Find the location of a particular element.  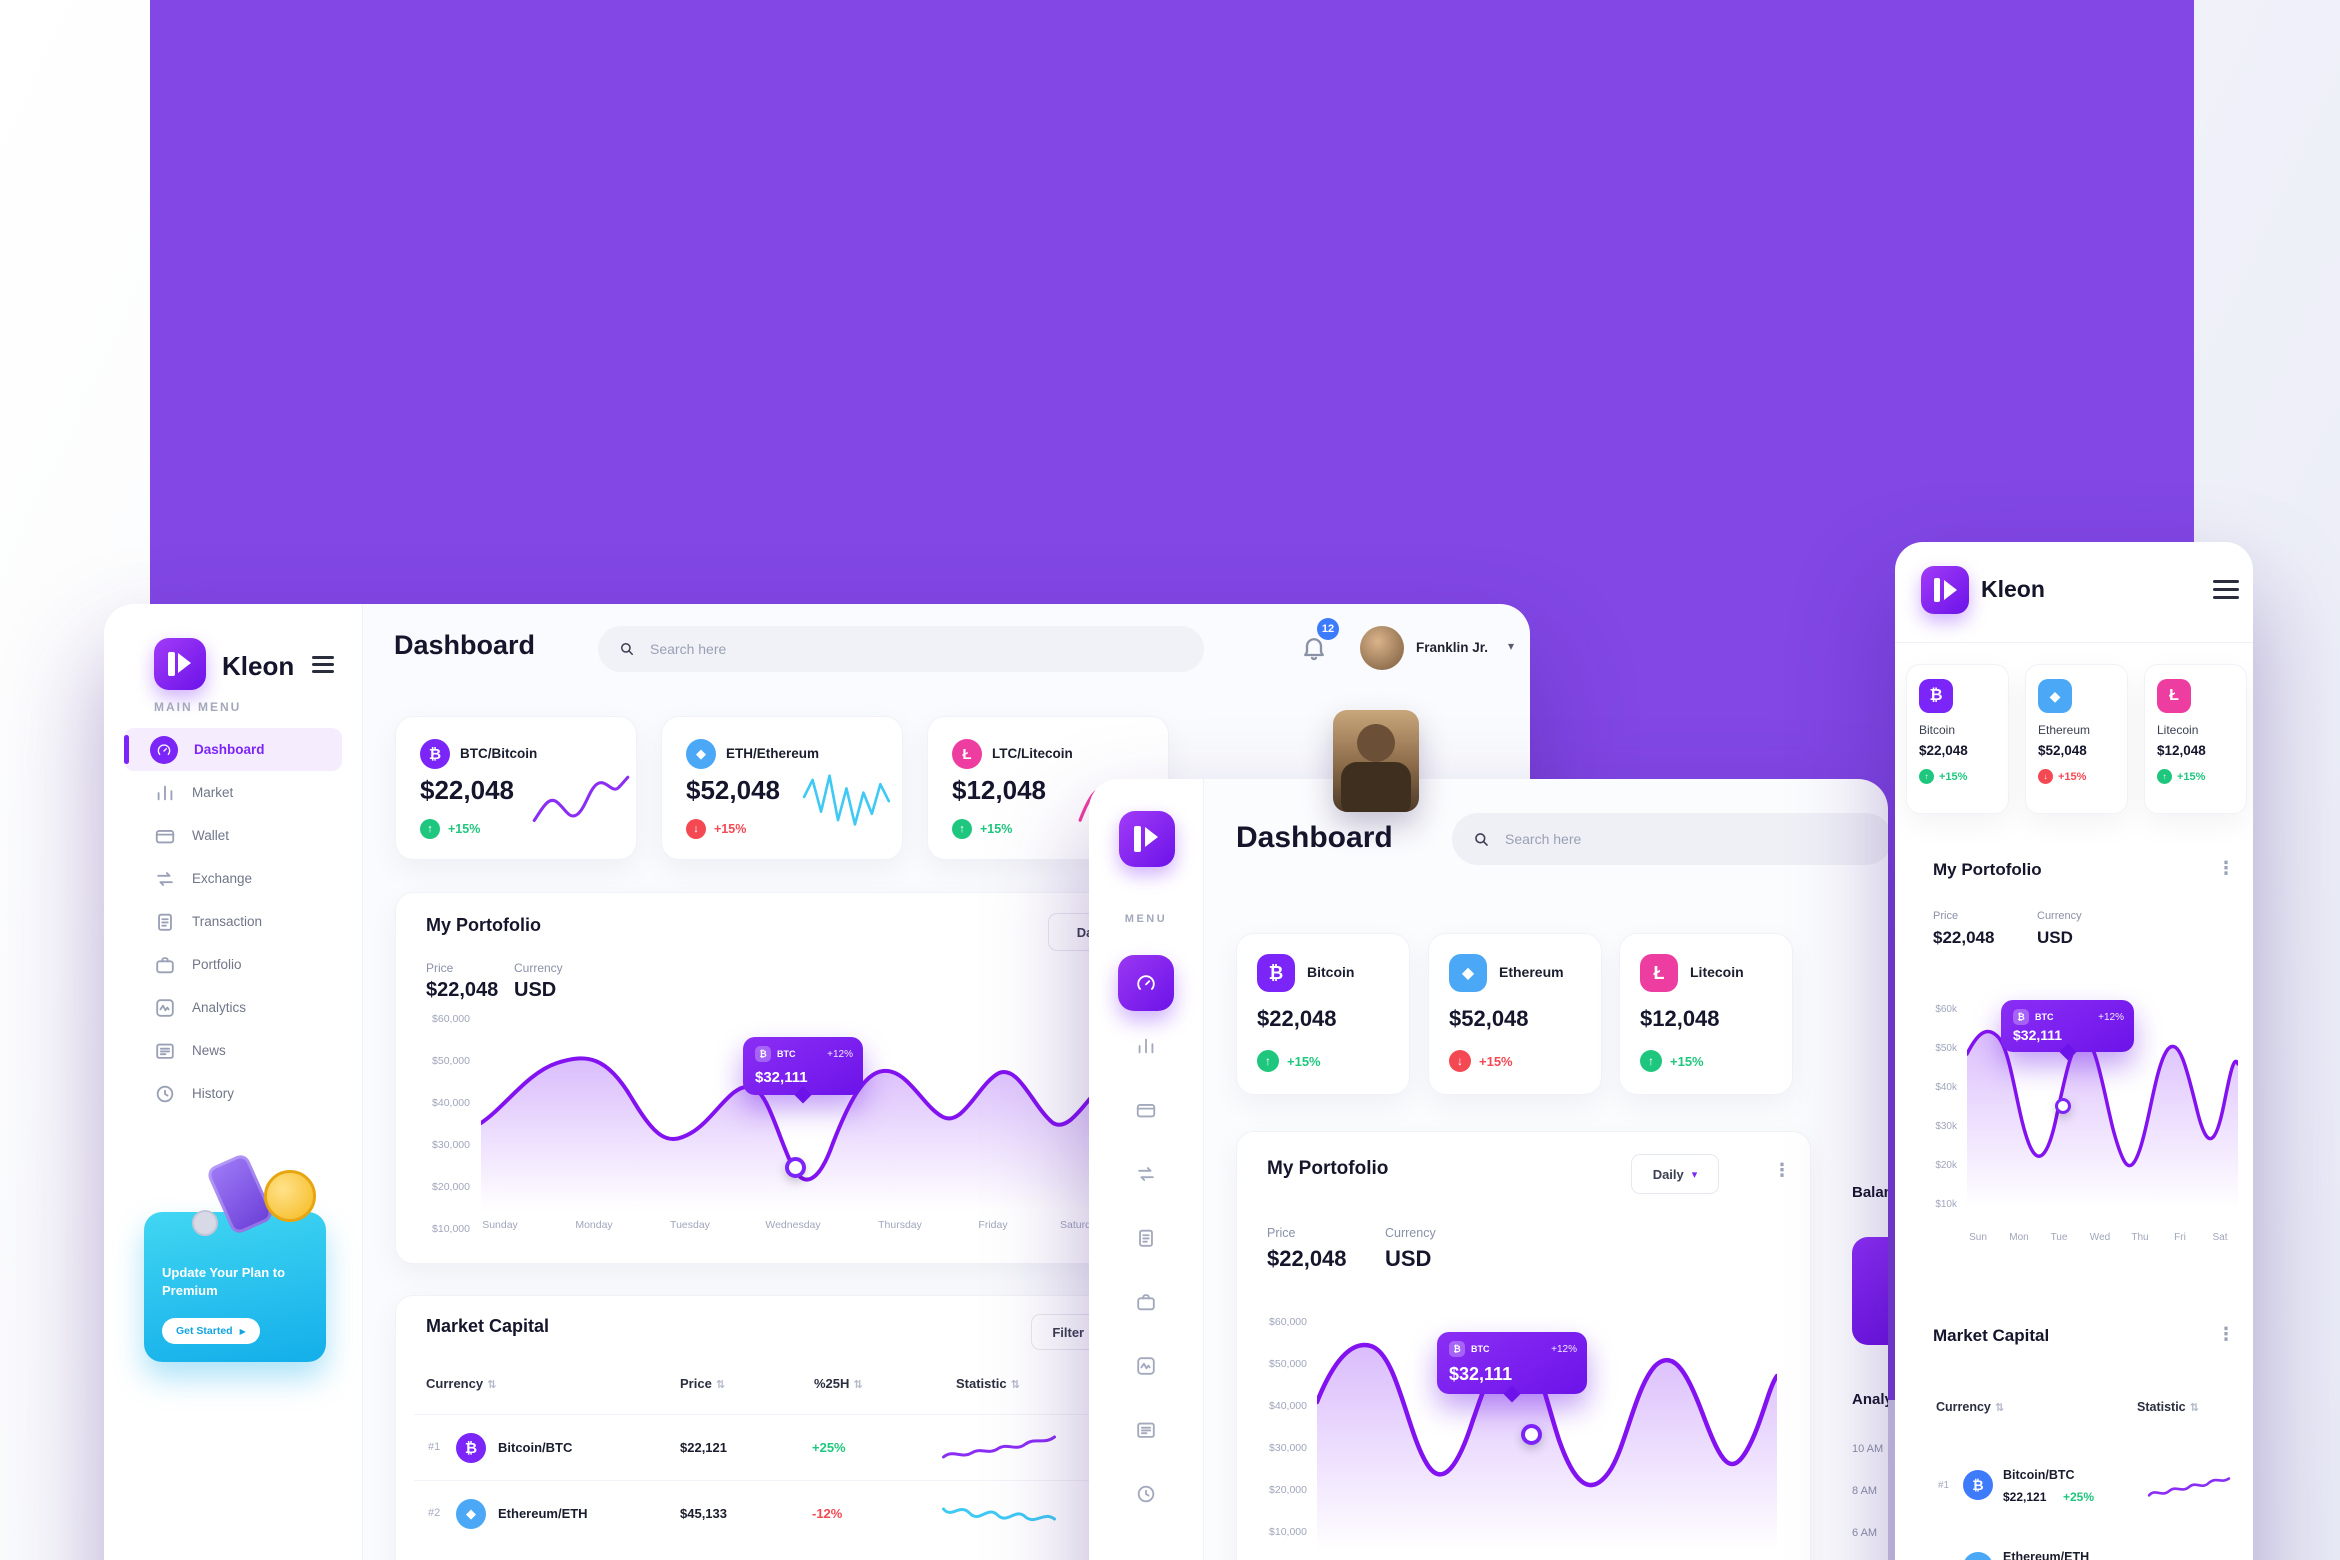

coin-name: Bitcoin is located at coordinates (1331, 972).